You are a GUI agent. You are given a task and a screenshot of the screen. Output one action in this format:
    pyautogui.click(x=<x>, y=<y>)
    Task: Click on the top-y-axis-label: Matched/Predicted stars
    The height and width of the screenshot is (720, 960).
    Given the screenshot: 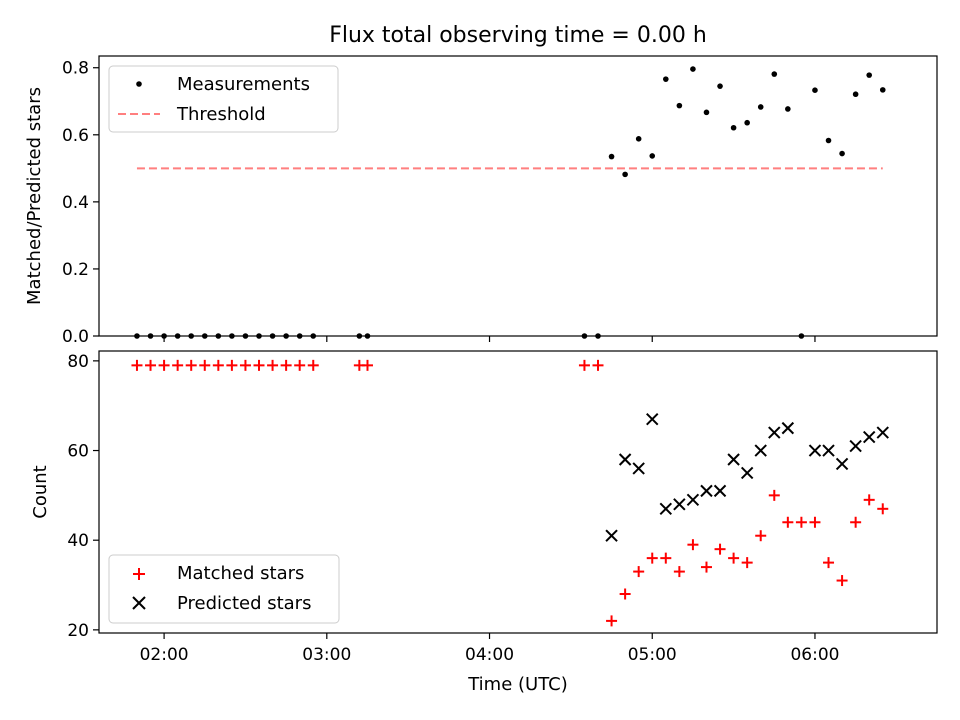 What is the action you would take?
    pyautogui.click(x=34, y=196)
    